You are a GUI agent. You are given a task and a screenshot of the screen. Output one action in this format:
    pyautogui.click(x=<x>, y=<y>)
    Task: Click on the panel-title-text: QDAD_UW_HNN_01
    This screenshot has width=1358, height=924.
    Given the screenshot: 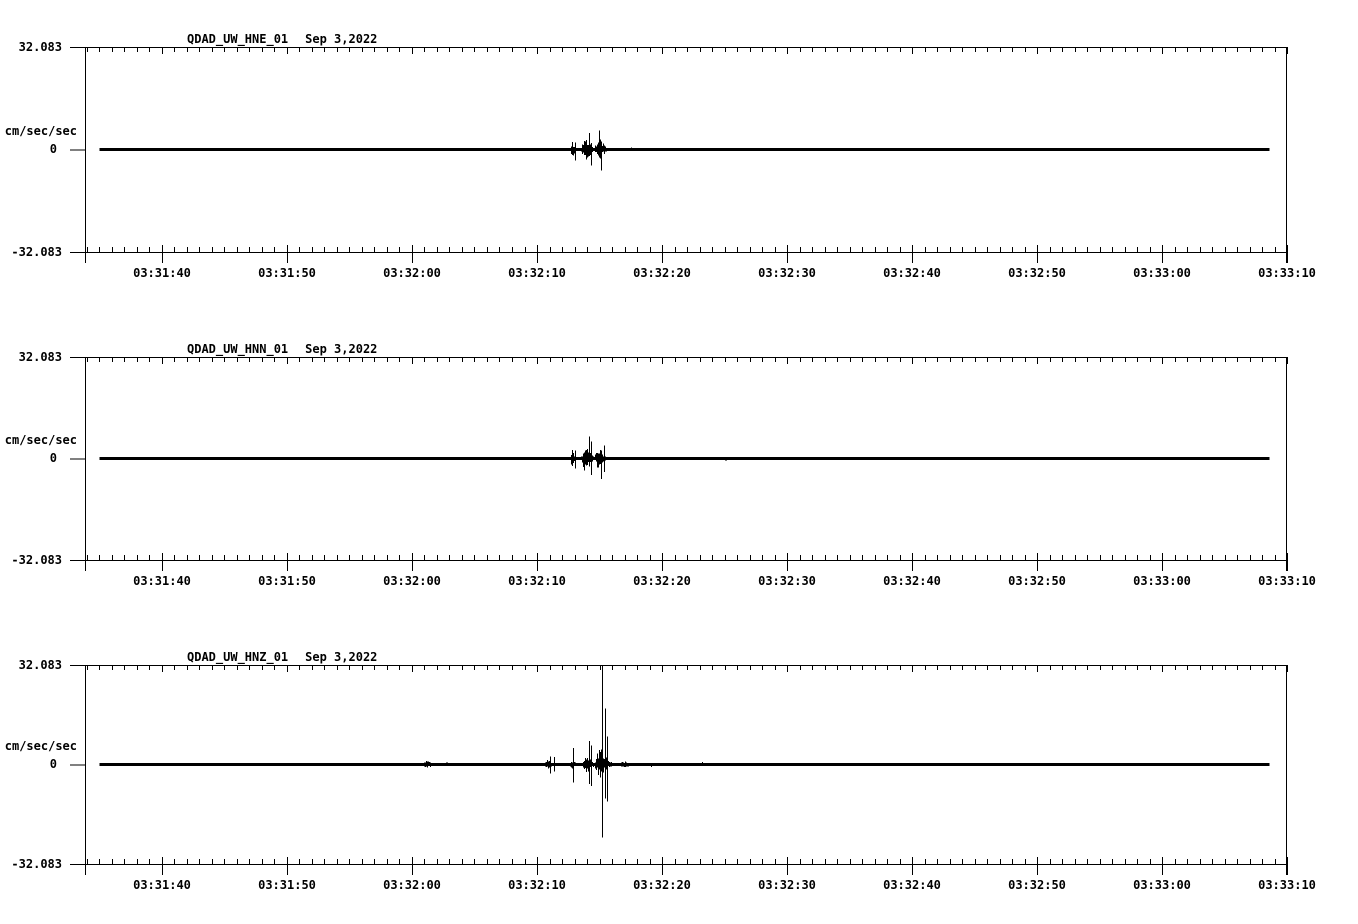 What is the action you would take?
    pyautogui.click(x=238, y=349)
    